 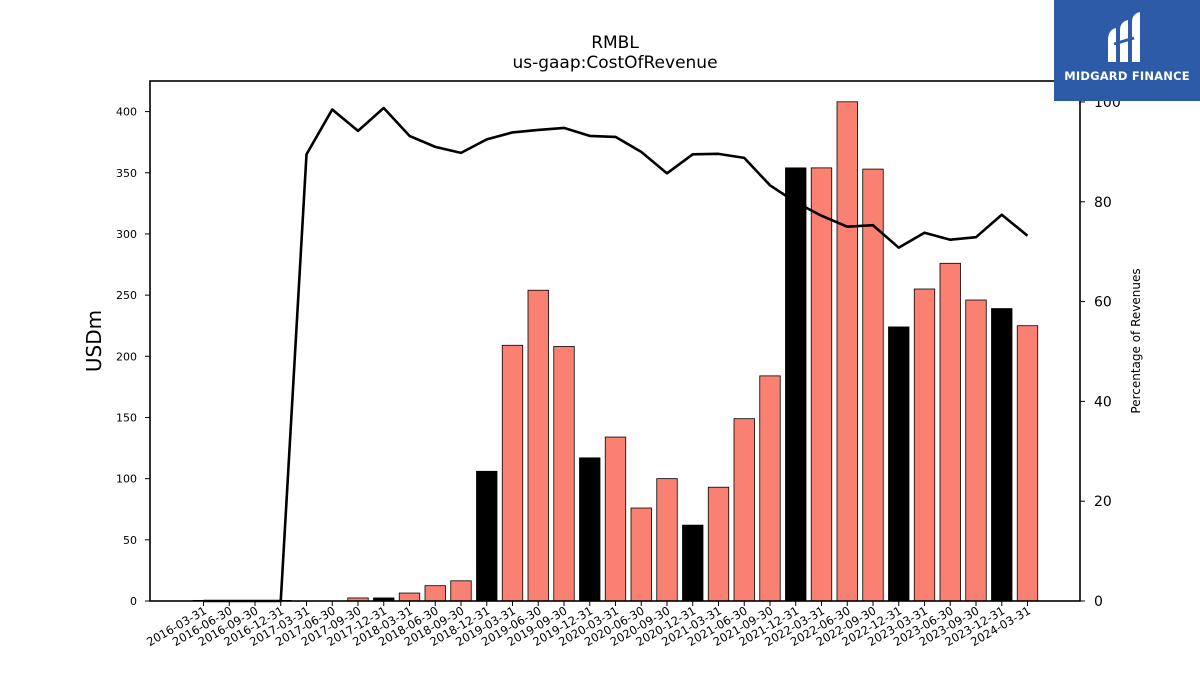 I want to click on y-tick-label: 150, so click(x=126, y=417).